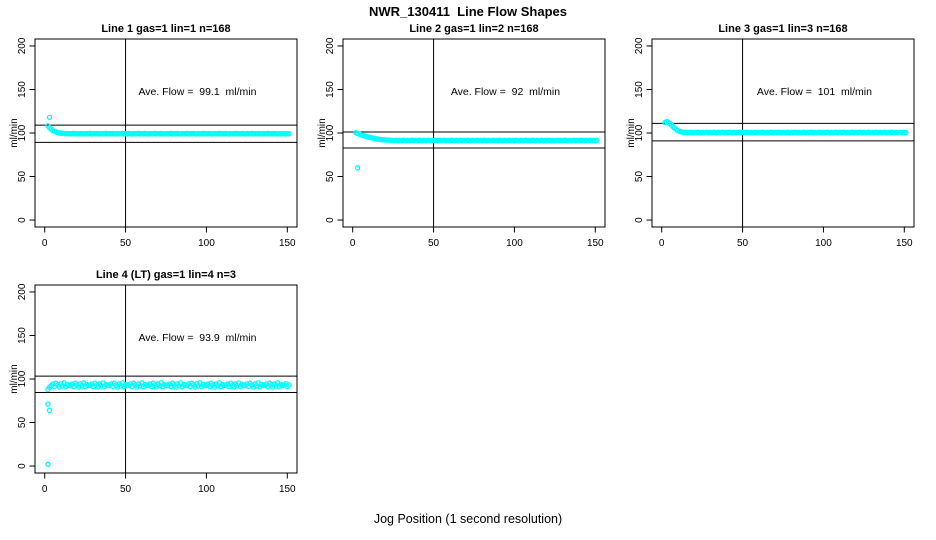 The height and width of the screenshot is (540, 936). I want to click on figure-title: NWR_130411 Line Flow Shapes, so click(468, 11).